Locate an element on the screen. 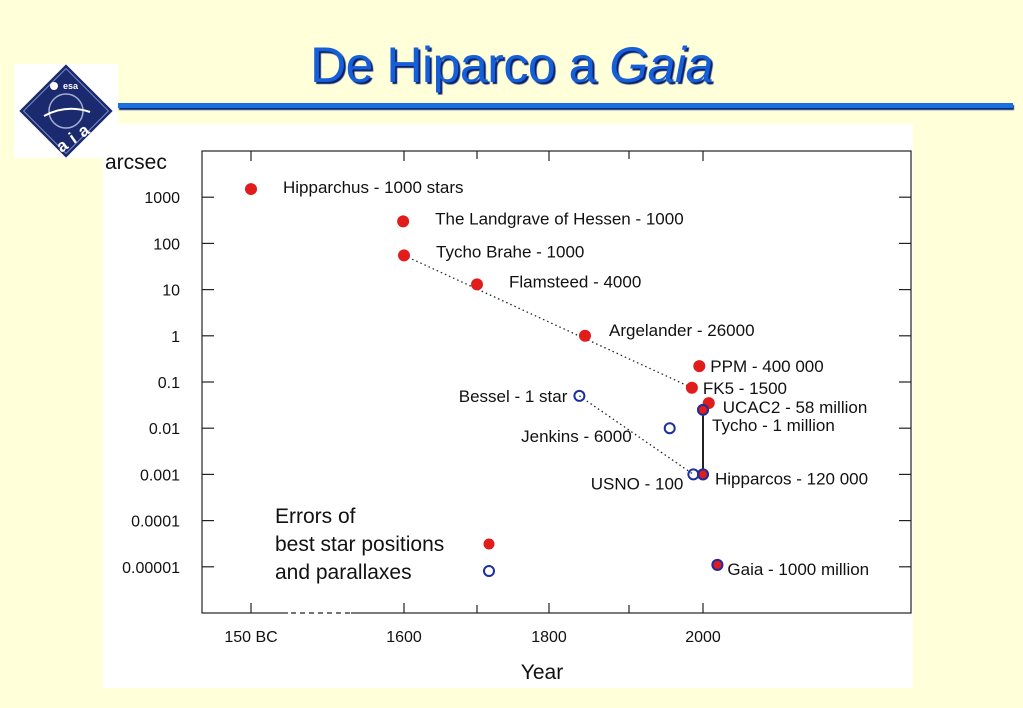 The height and width of the screenshot is (708, 1023). title-rule is located at coordinates (565, 105).